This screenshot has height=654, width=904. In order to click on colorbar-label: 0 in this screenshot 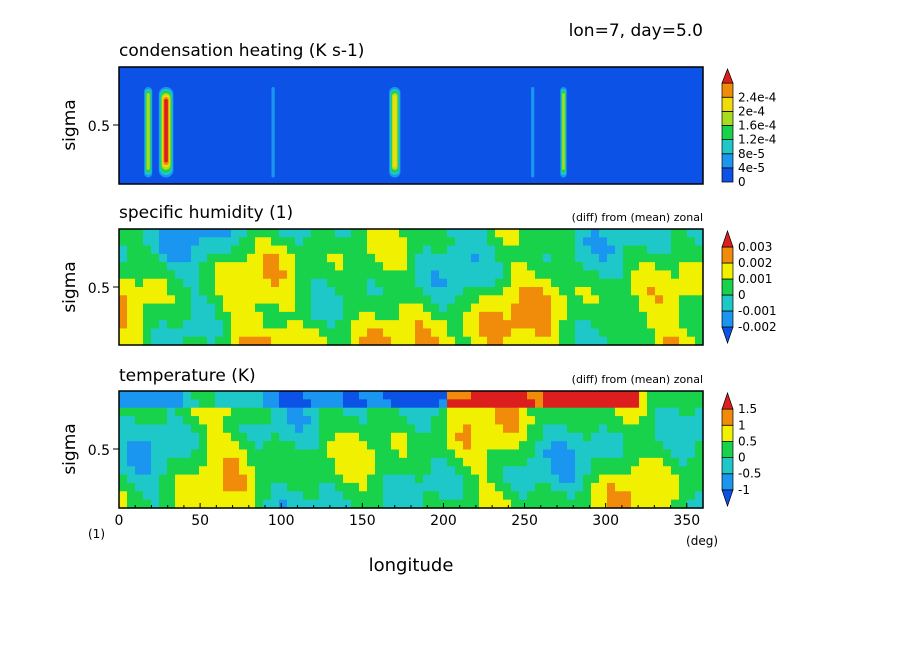, I will do `click(742, 182)`.